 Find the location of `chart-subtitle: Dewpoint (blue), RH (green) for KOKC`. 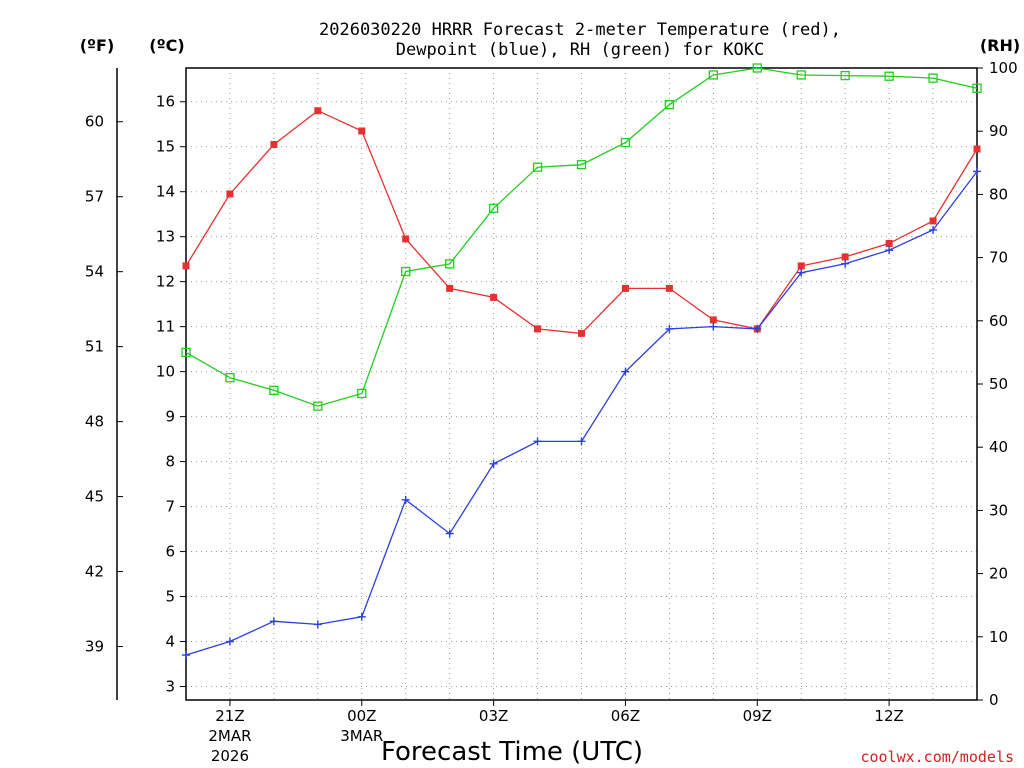

chart-subtitle: Dewpoint (blue), RH (green) for KOKC is located at coordinates (580, 50).